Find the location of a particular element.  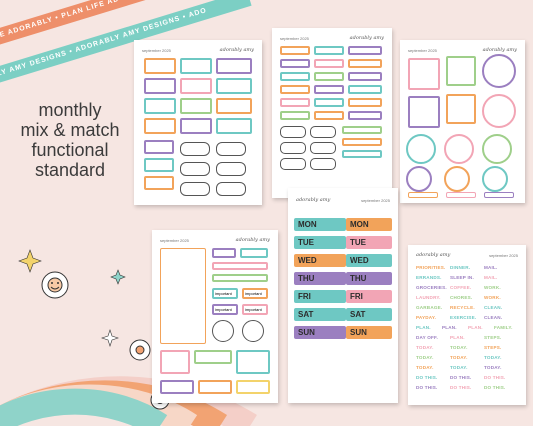

sticker-sheet-shapes: september 2025 adorably amy is located at coordinates (462, 121).